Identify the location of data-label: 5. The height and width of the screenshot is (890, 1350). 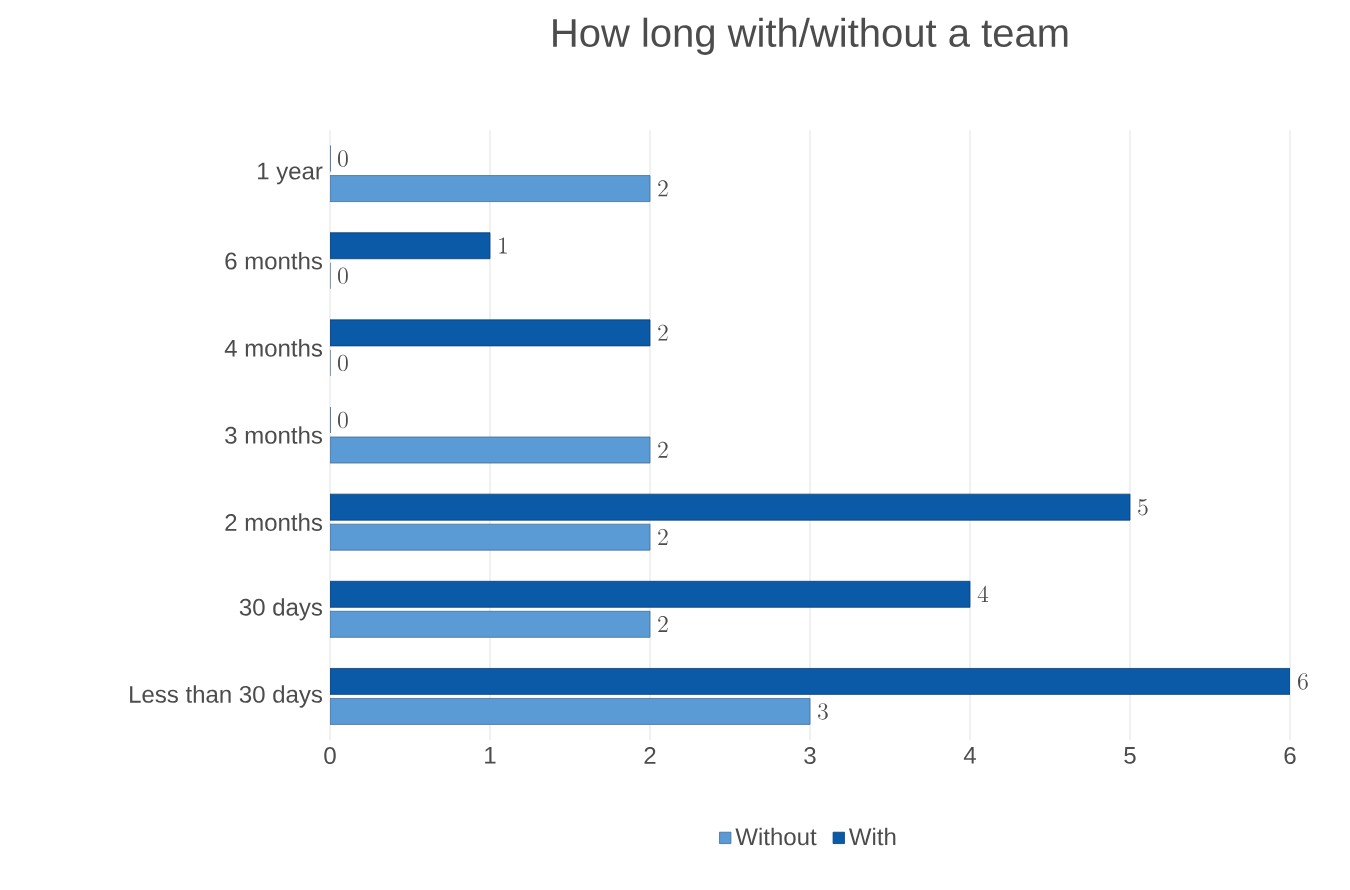
(1143, 507).